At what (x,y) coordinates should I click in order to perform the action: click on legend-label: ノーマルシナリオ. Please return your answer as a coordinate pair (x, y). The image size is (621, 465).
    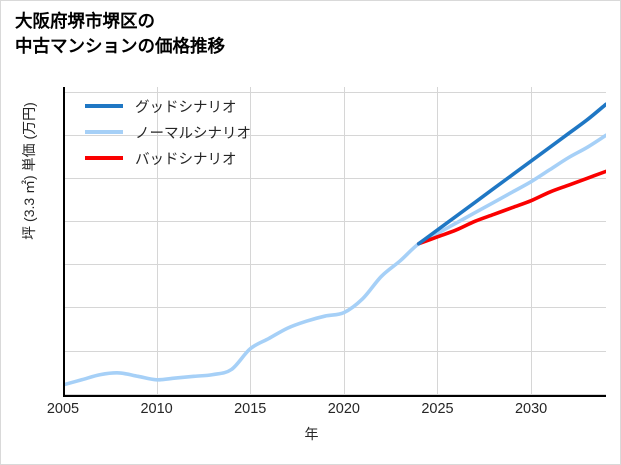
    Looking at the image, I should click on (193, 133).